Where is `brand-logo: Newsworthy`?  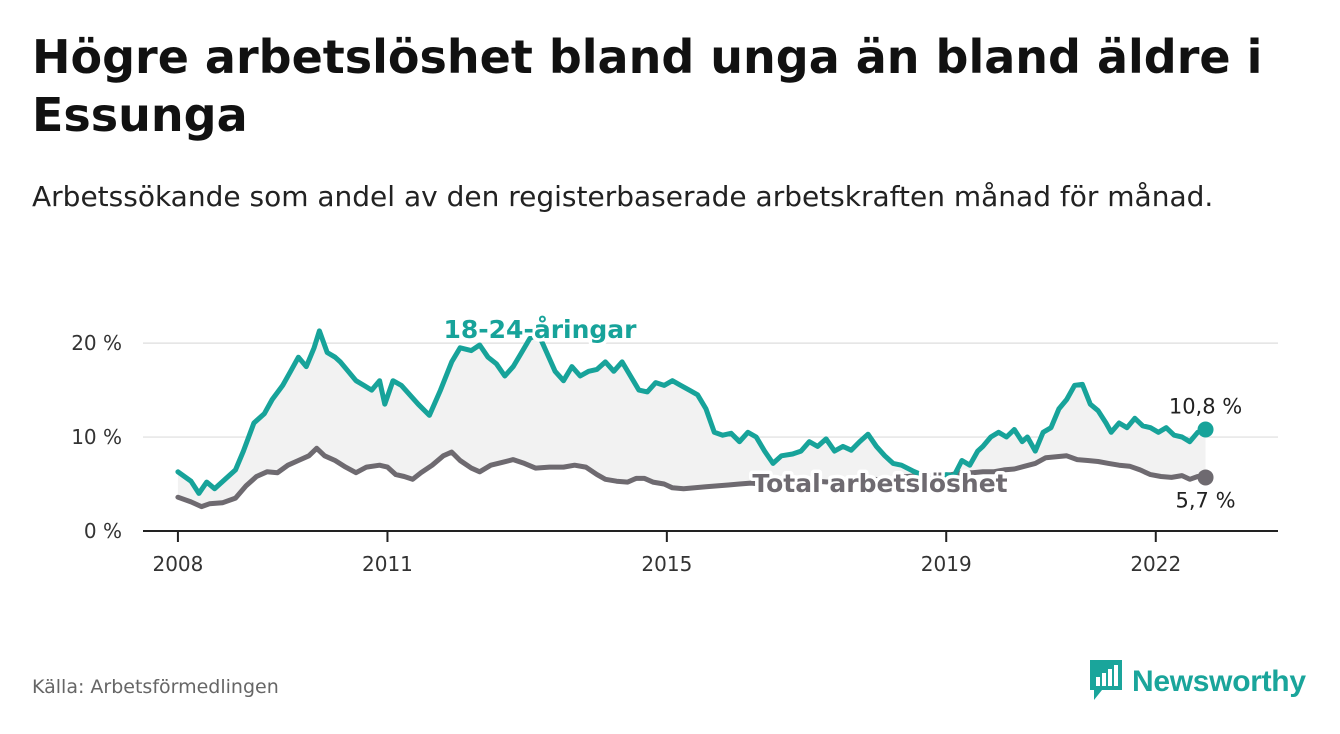
brand-logo: Newsworthy is located at coordinates (1197, 682).